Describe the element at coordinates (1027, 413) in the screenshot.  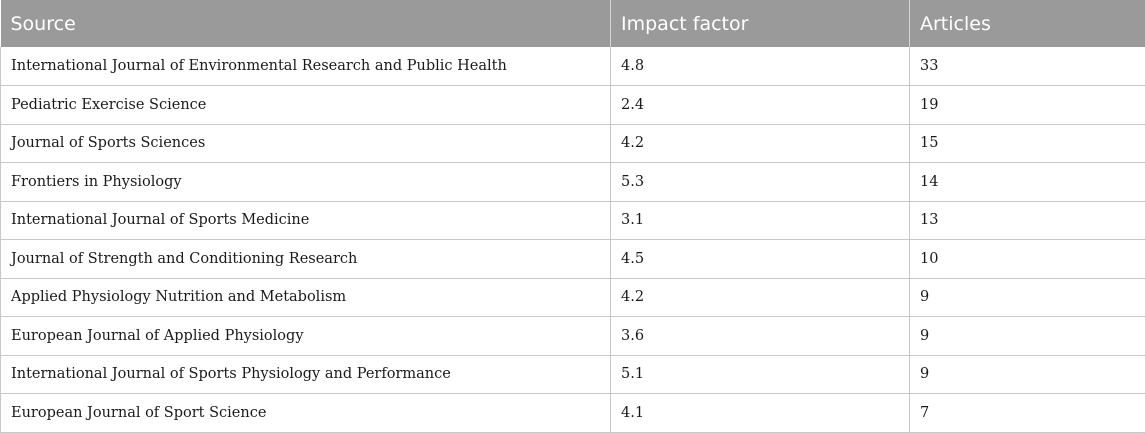
I see `cell-articles: 7` at that location.